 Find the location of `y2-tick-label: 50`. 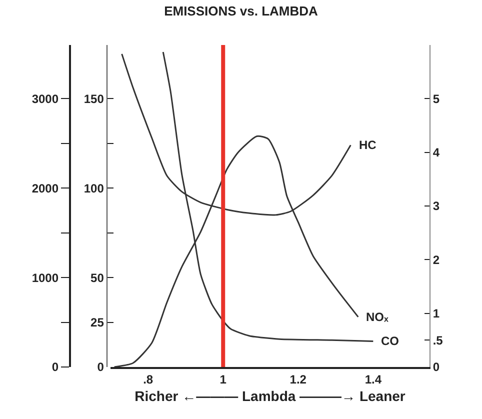

y2-tick-label: 50 is located at coordinates (97, 277).